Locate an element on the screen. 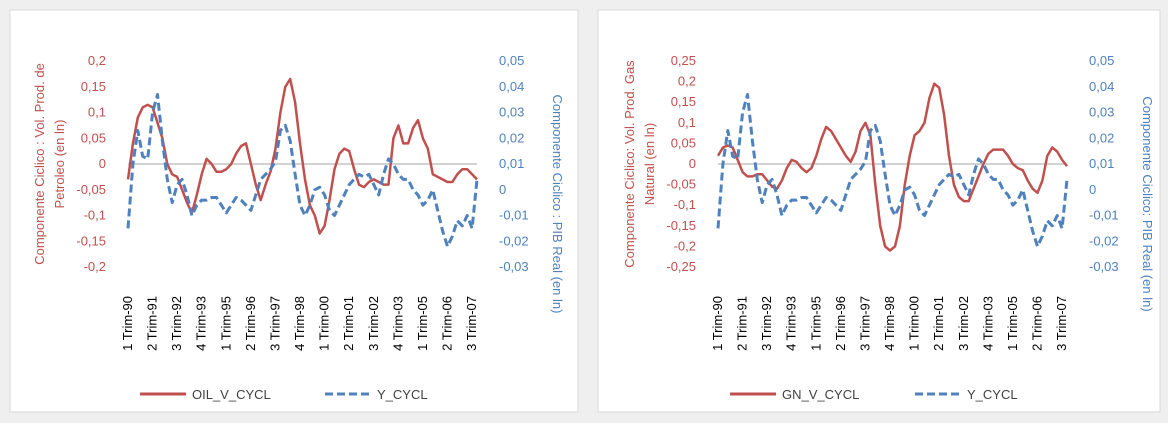 This screenshot has width=1168, height=423. y-tick-label: -0,25 is located at coordinates (681, 266).